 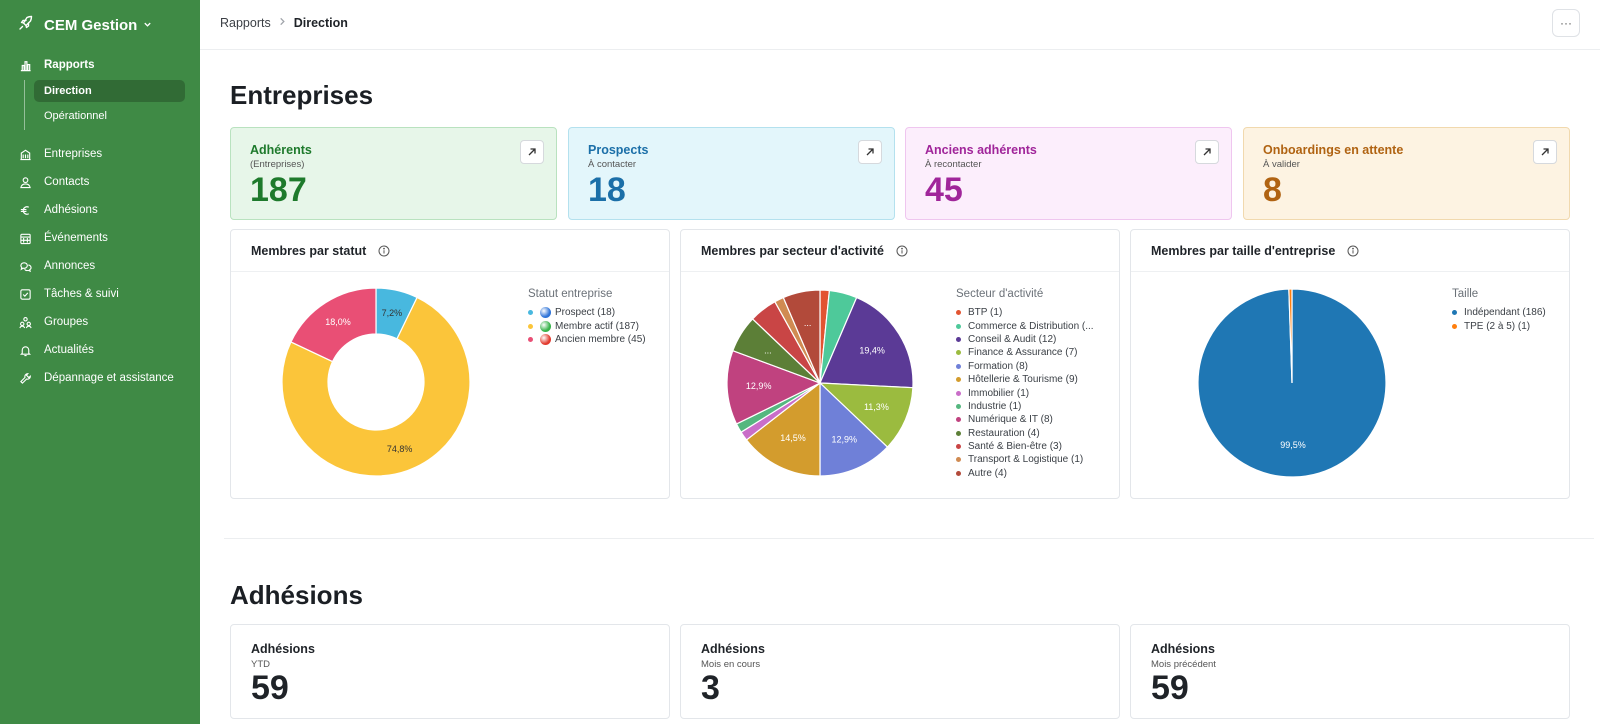 I want to click on kpi-subtitle: (Entreprises), so click(x=277, y=164).